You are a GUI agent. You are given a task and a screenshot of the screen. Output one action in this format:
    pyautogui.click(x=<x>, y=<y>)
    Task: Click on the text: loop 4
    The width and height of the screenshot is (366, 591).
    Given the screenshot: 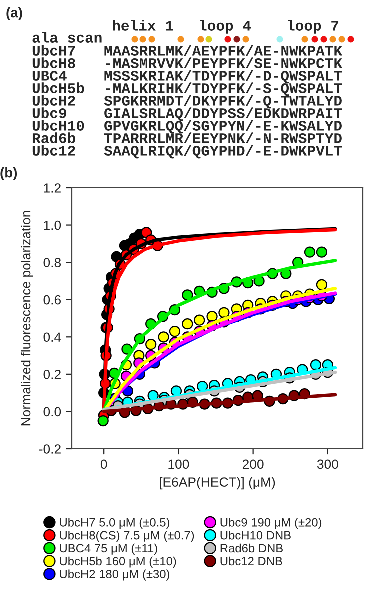 What is the action you would take?
    pyautogui.click(x=226, y=27)
    